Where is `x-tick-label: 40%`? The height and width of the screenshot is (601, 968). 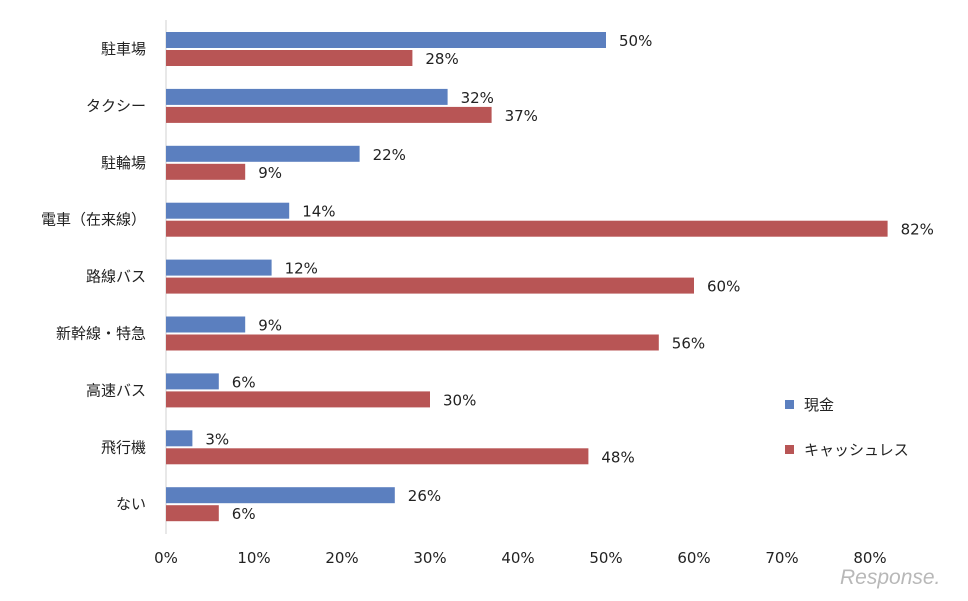 x-tick-label: 40% is located at coordinates (517, 558).